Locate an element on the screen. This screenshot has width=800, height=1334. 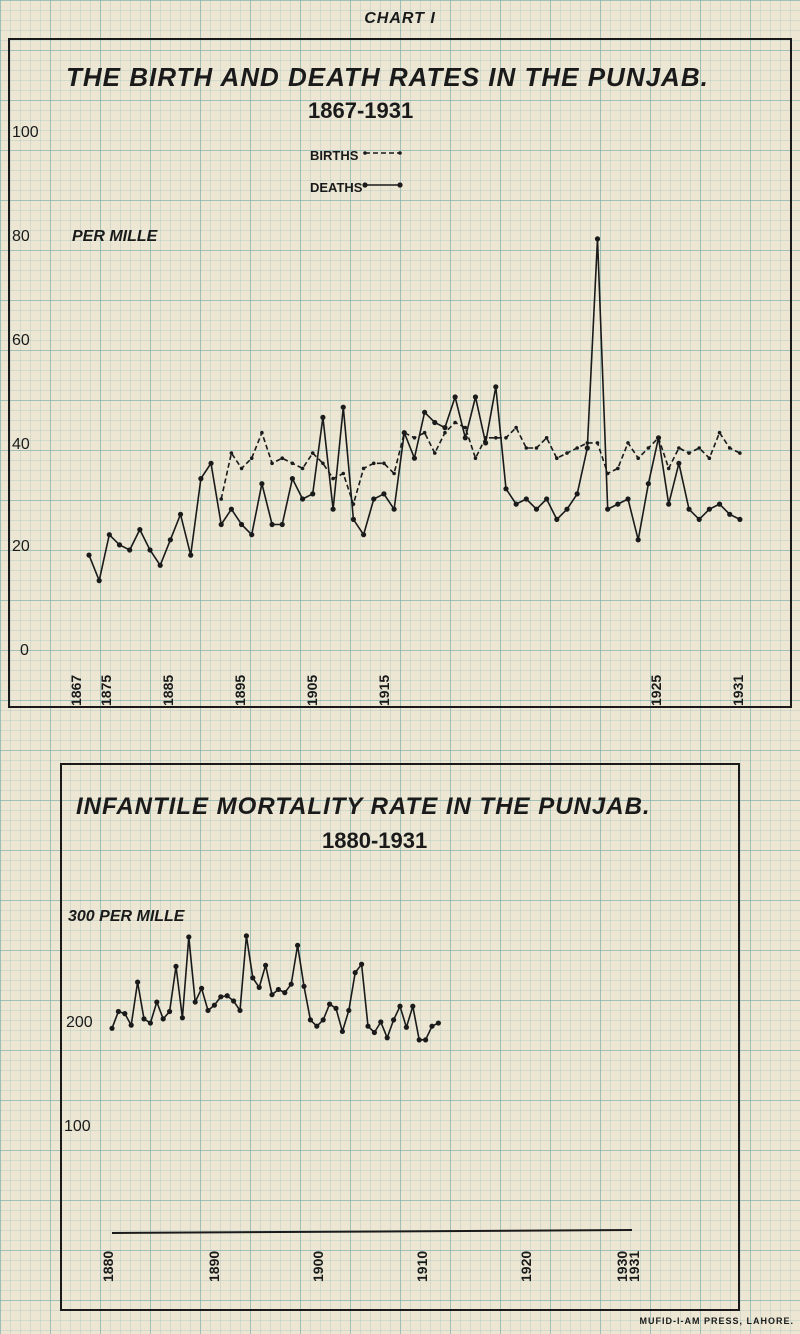
chart1-ytick: 100 is located at coordinates (25, 132).